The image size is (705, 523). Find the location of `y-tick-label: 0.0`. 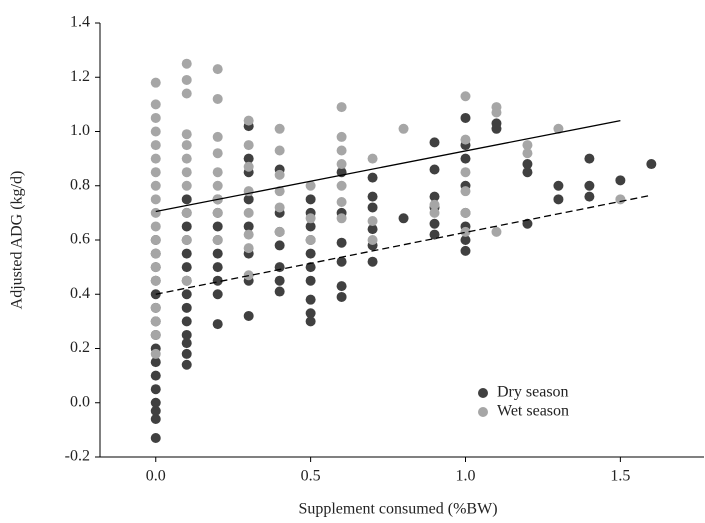

y-tick-label: 0.0 is located at coordinates (80, 401).